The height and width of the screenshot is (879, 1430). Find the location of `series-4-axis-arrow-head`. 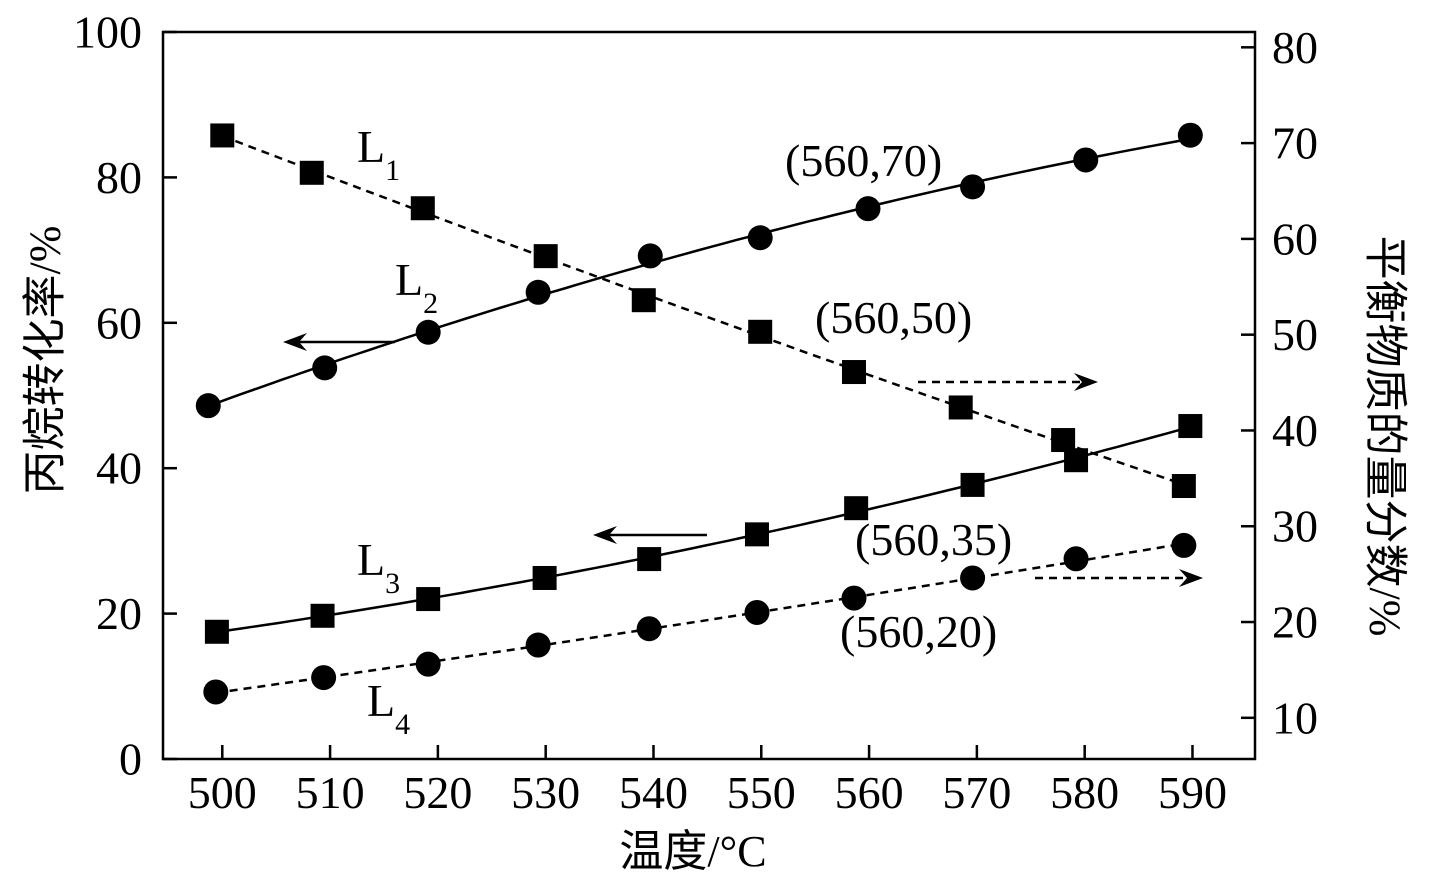

series-4-axis-arrow-head is located at coordinates (1191, 578).